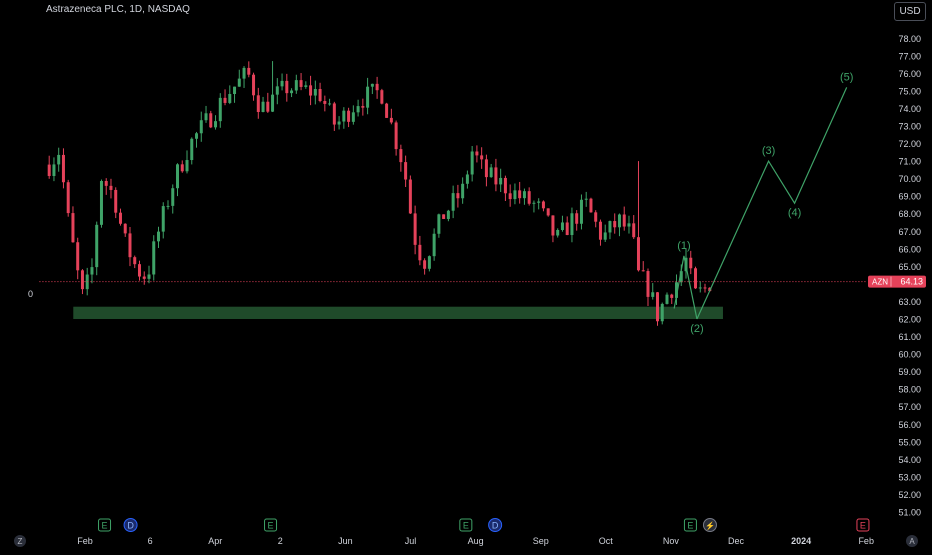  What do you see at coordinates (909, 355) in the screenshot?
I see `price-tick-label: 60.00` at bounding box center [909, 355].